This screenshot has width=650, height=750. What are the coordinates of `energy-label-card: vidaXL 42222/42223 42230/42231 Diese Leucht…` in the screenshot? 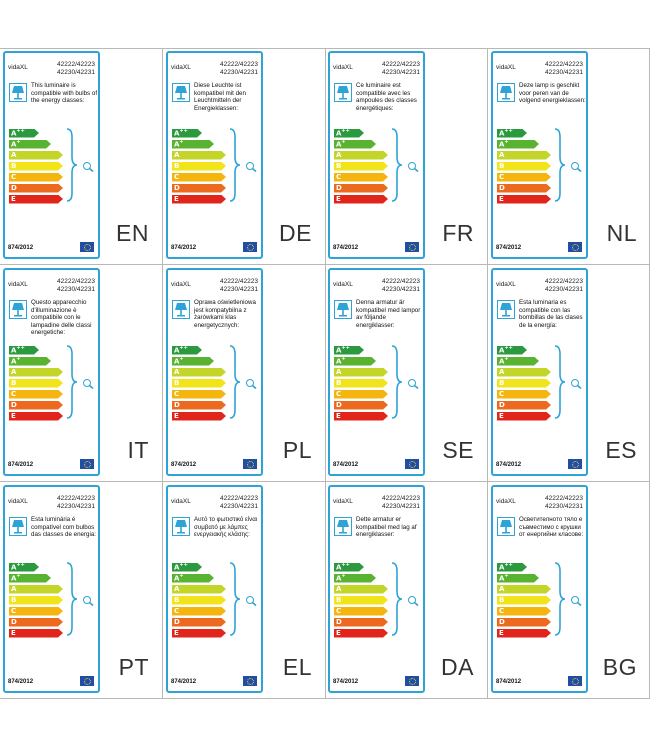 It's located at (214, 155).